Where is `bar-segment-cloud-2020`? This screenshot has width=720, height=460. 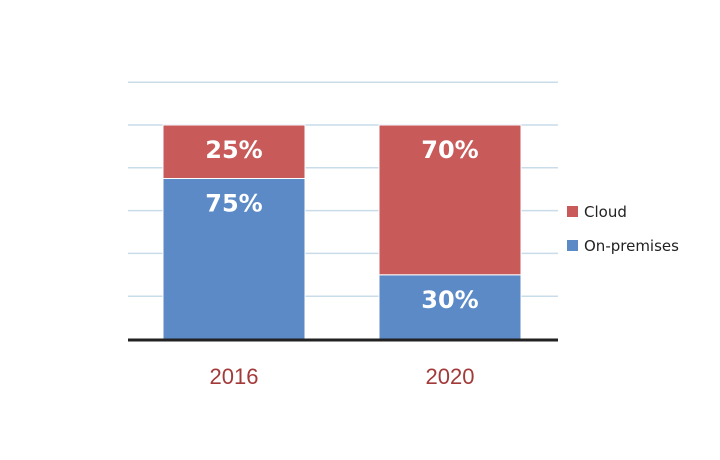
bar-segment-cloud-2020 is located at coordinates (450, 200).